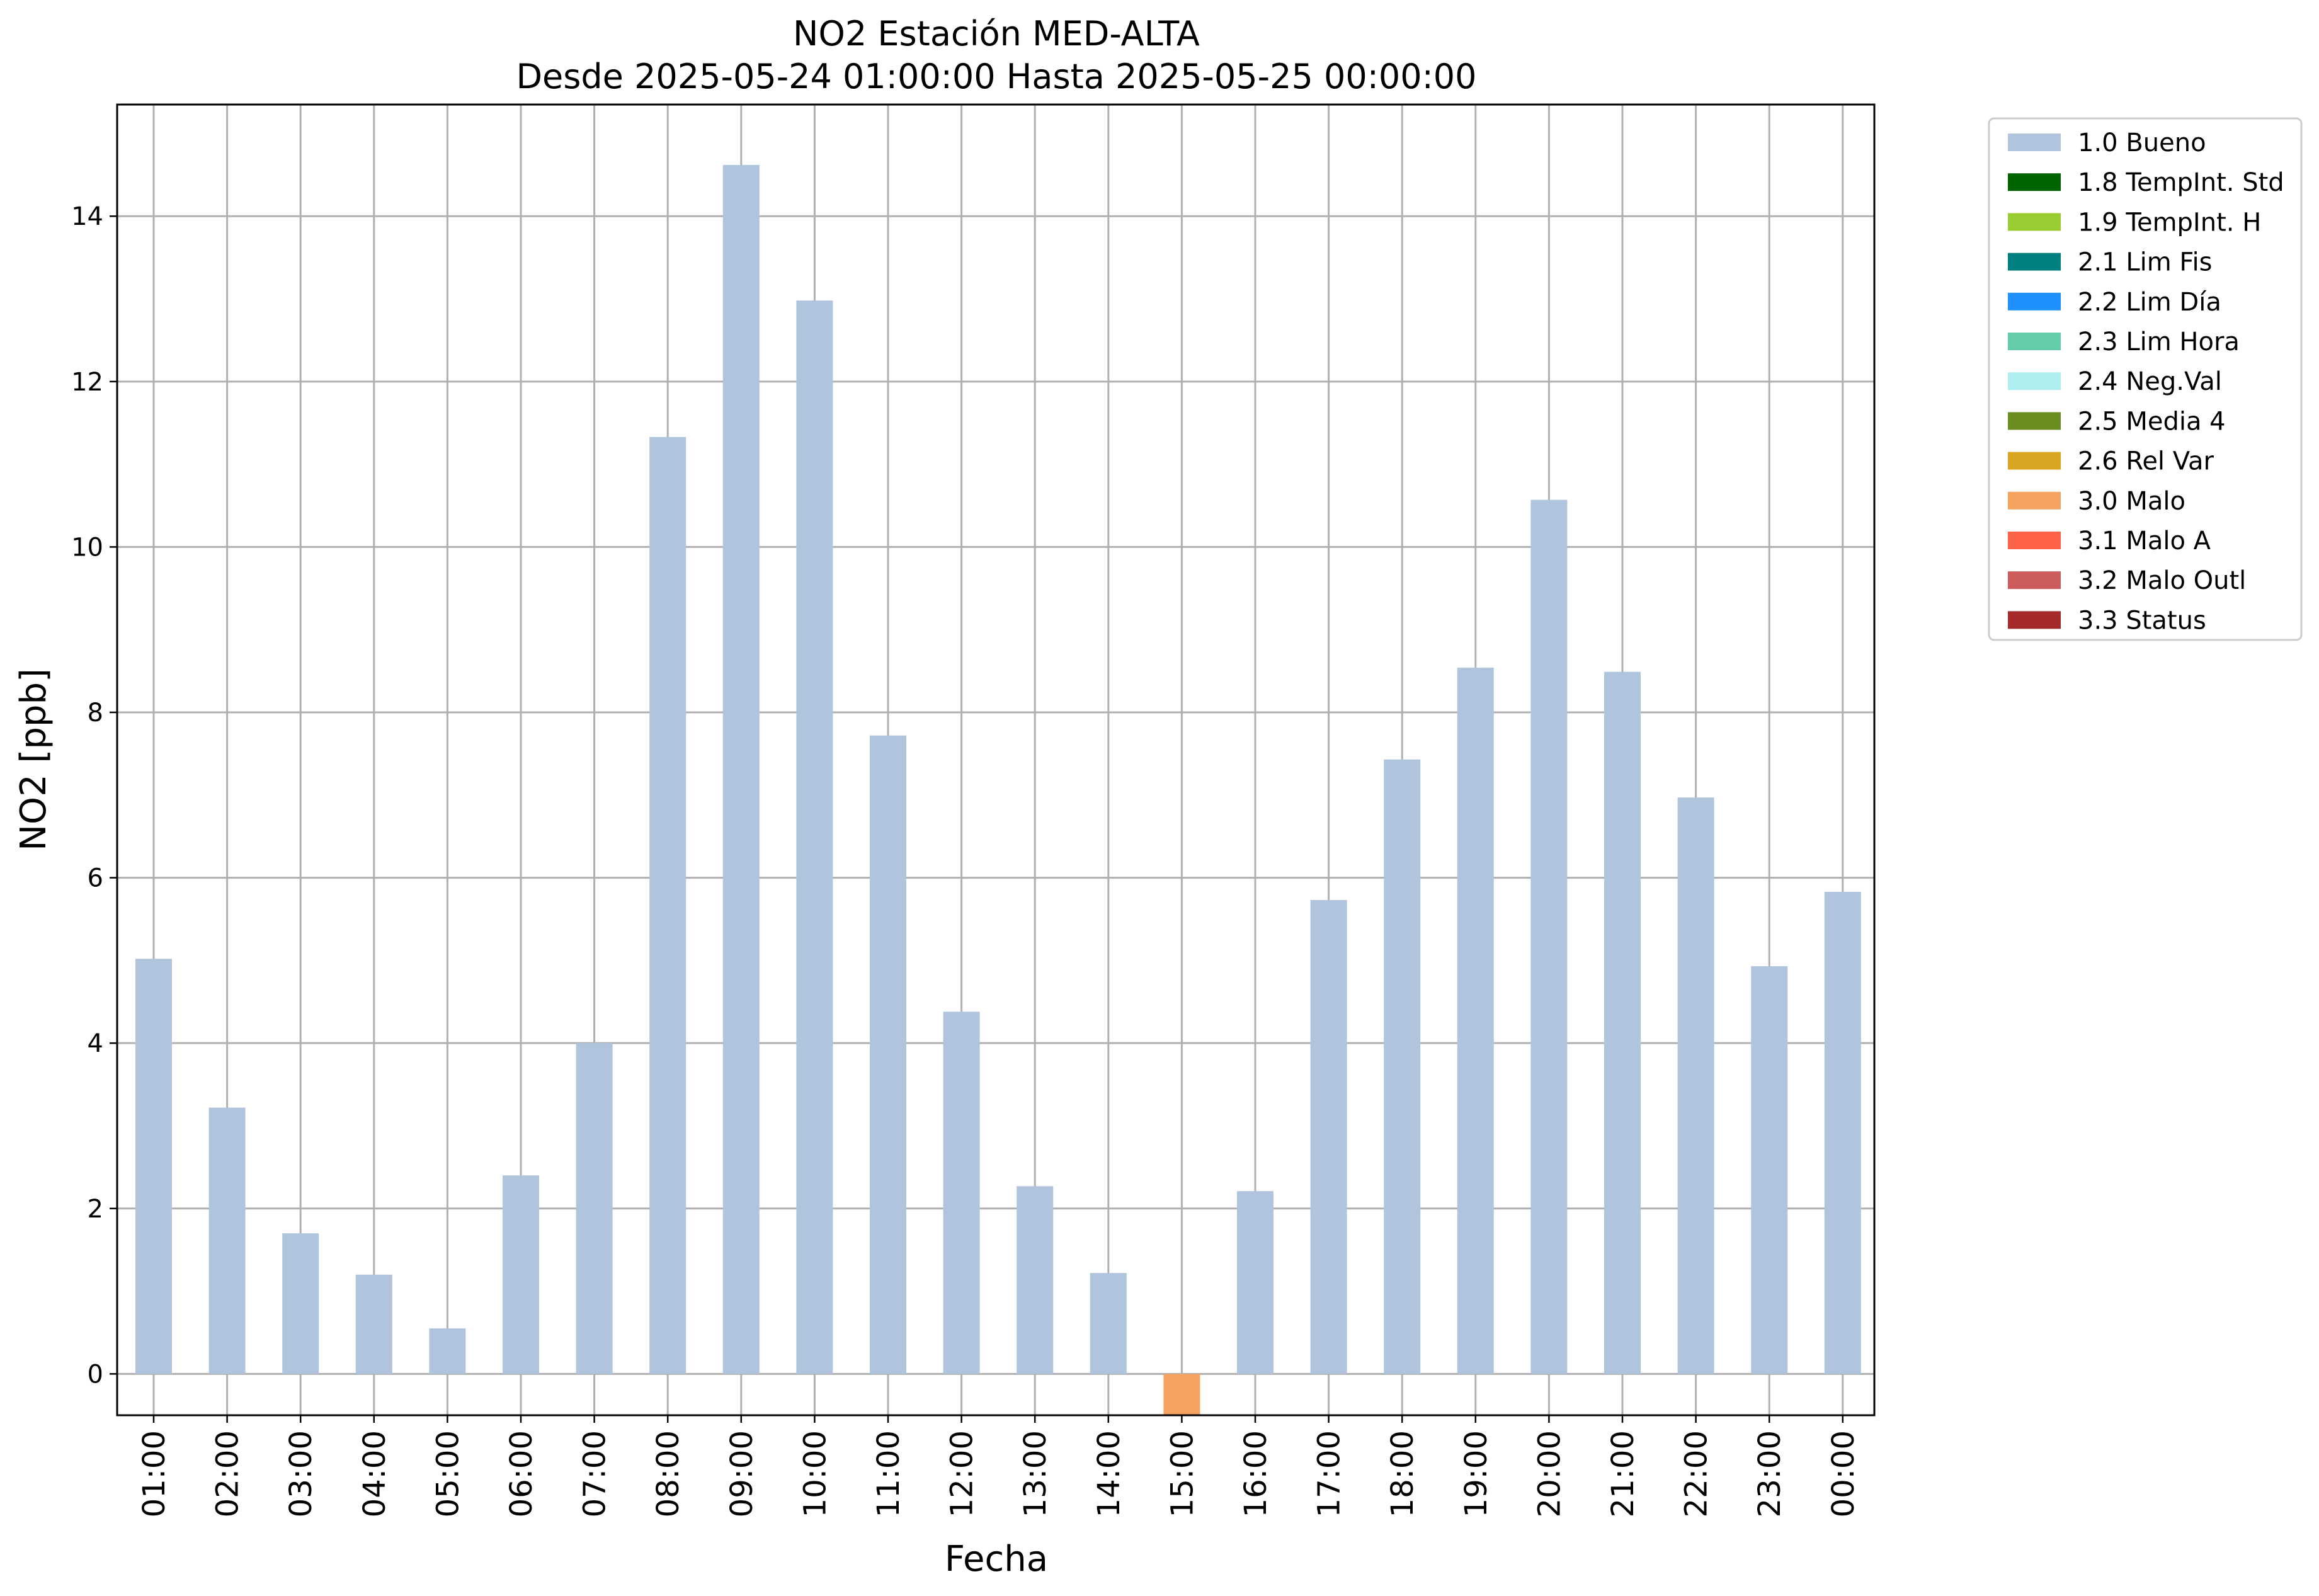 This screenshot has width=2319, height=1596. What do you see at coordinates (962, 1473) in the screenshot?
I see `x-tick-label: 12:00` at bounding box center [962, 1473].